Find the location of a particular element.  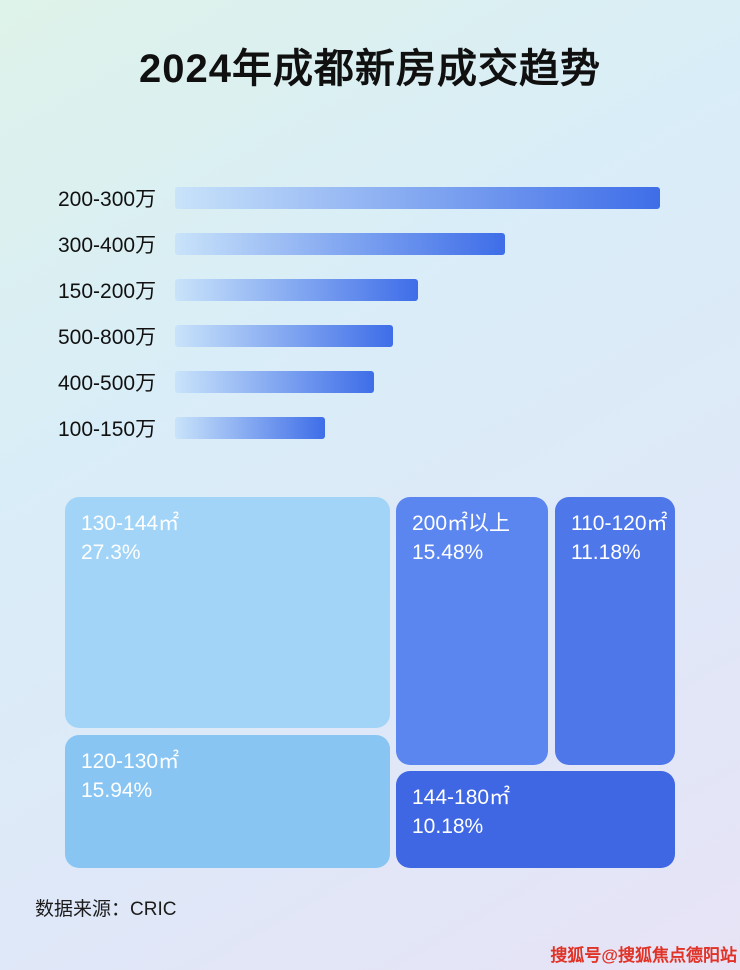

treemap-value: 15.94% is located at coordinates (117, 790).